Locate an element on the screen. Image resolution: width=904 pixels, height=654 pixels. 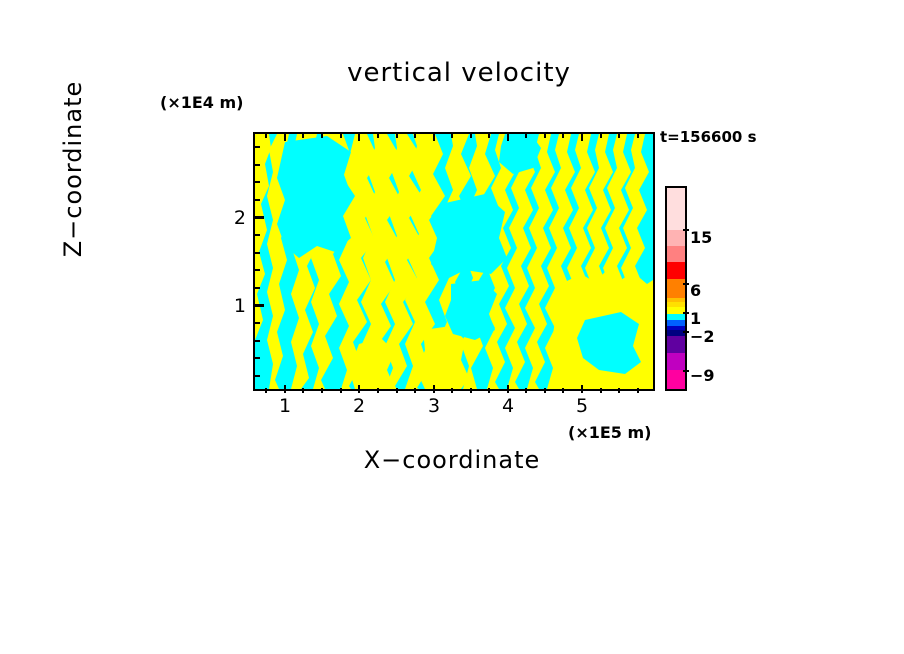
x-unit-label: (×1E5 m) is located at coordinates (610, 432).